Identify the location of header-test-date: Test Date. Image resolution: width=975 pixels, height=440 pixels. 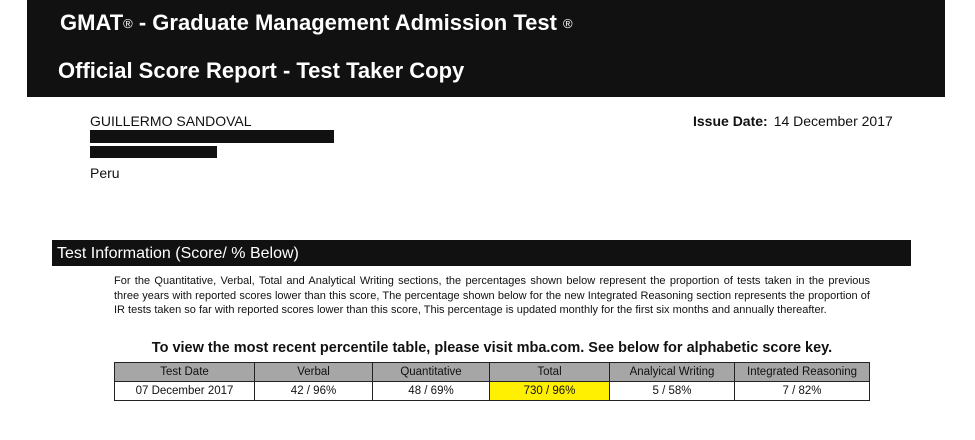
(184, 372).